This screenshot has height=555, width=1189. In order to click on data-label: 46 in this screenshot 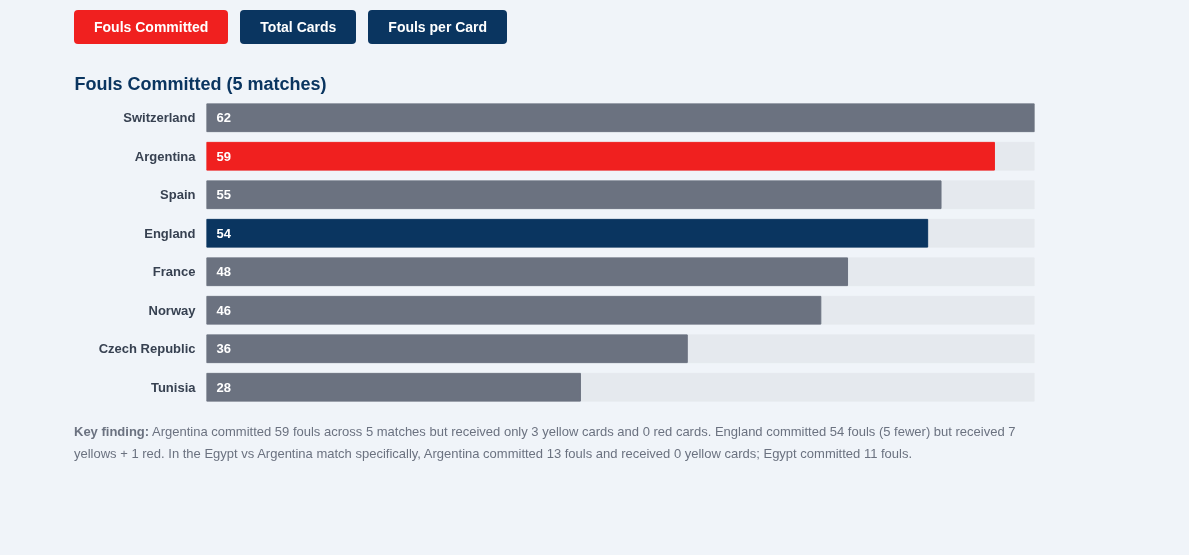, I will do `click(223, 310)`.